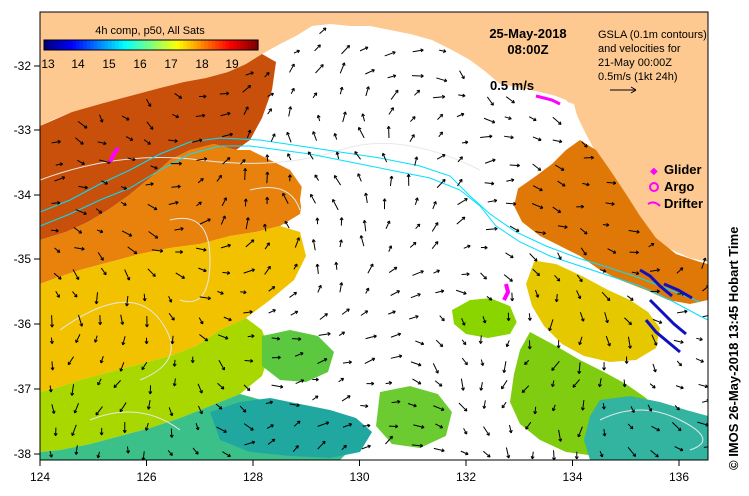 The height and width of the screenshot is (496, 749). What do you see at coordinates (23, 389) in the screenshot?
I see `y-tick-label: -37` at bounding box center [23, 389].